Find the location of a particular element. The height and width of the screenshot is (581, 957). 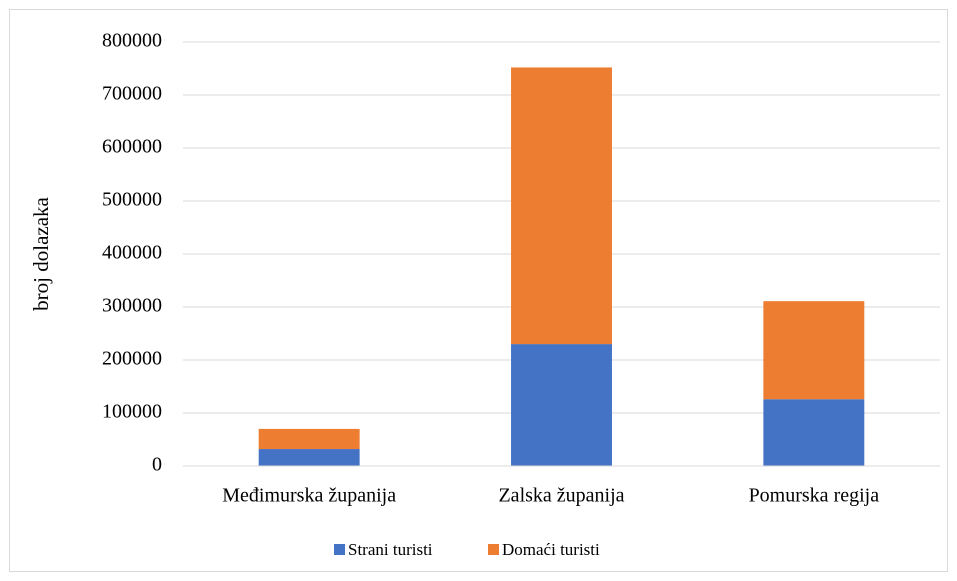

x-tick-label: Pomurska regija is located at coordinates (814, 496).